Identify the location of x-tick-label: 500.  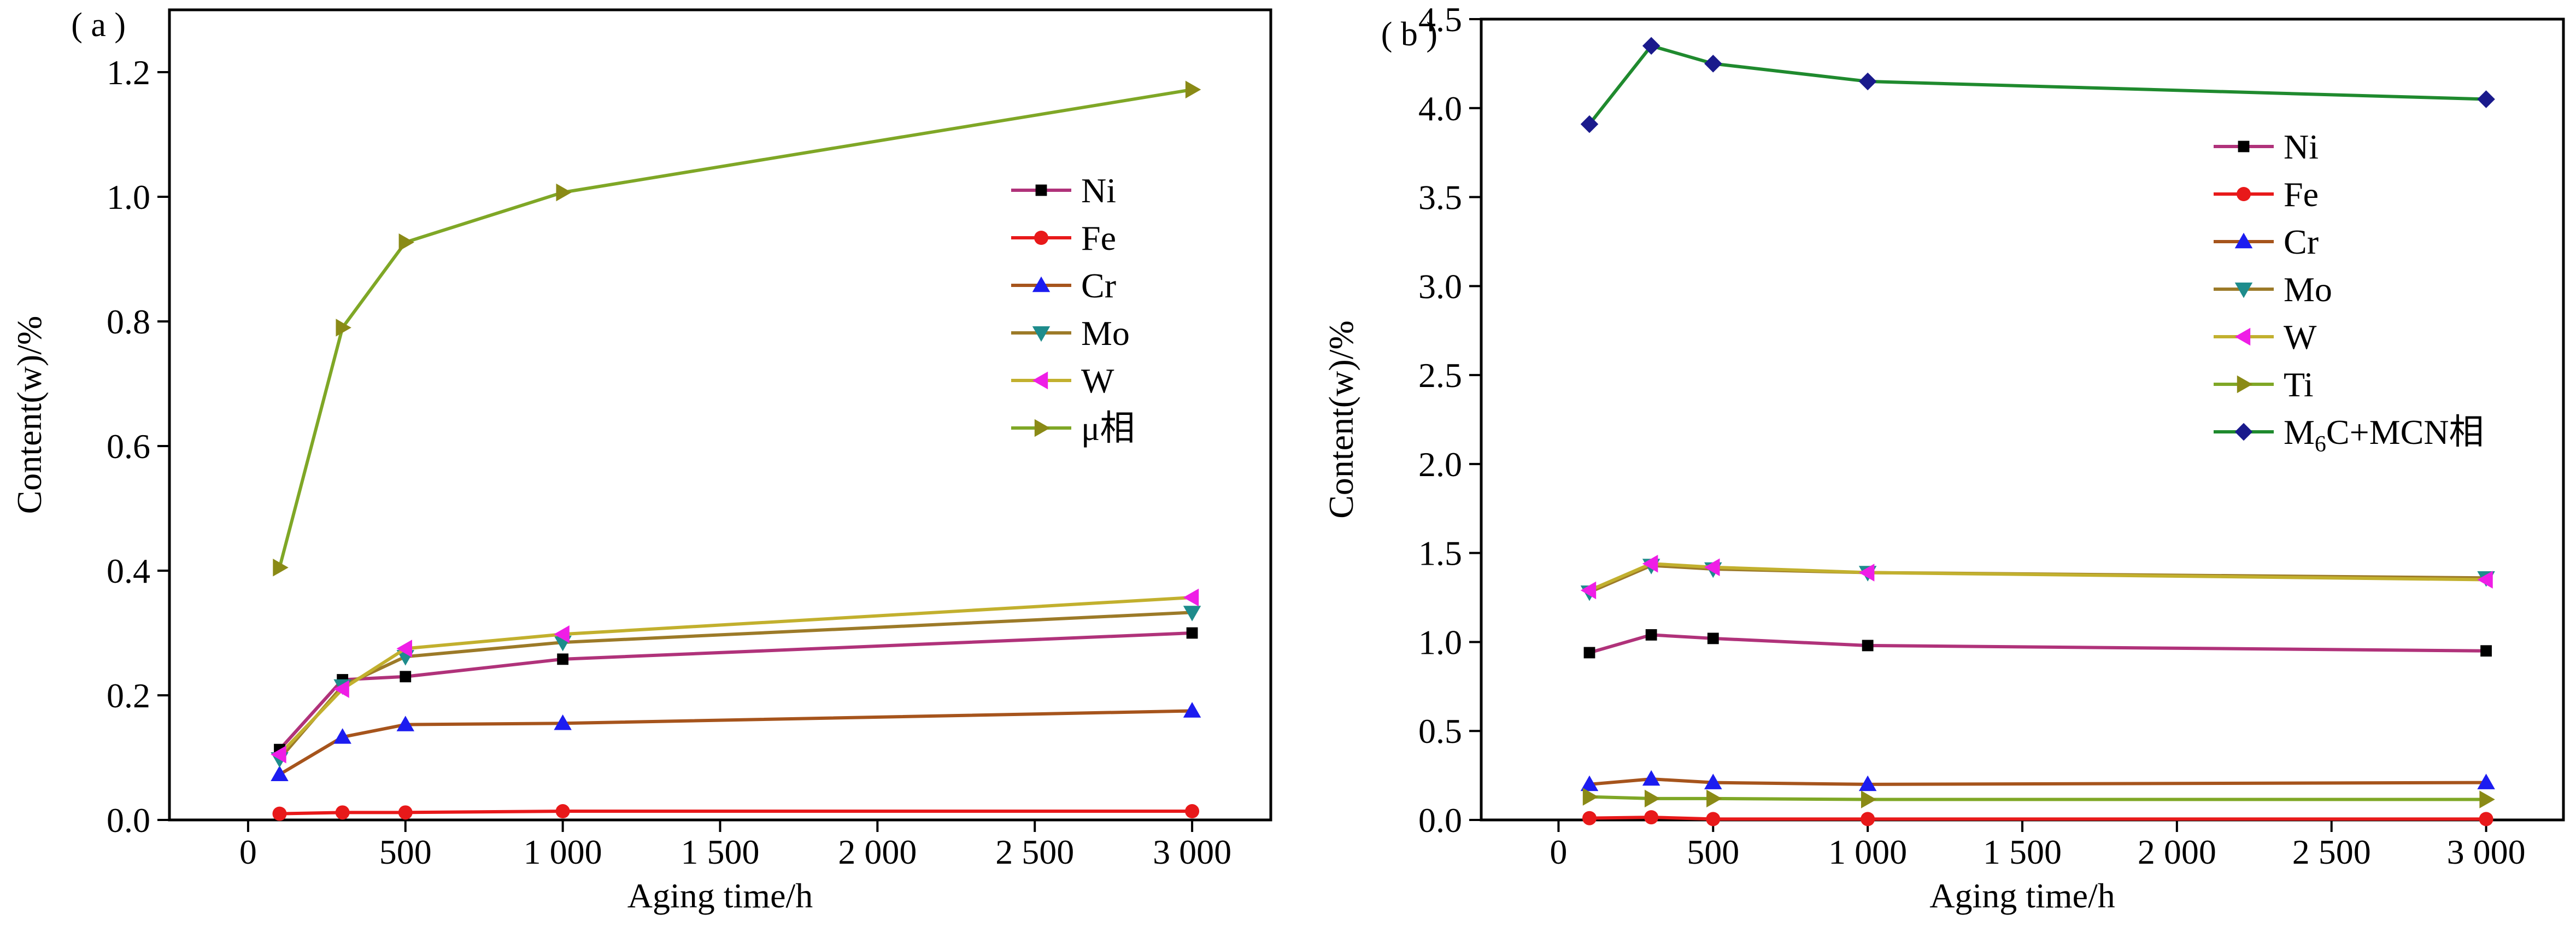
(1713, 852).